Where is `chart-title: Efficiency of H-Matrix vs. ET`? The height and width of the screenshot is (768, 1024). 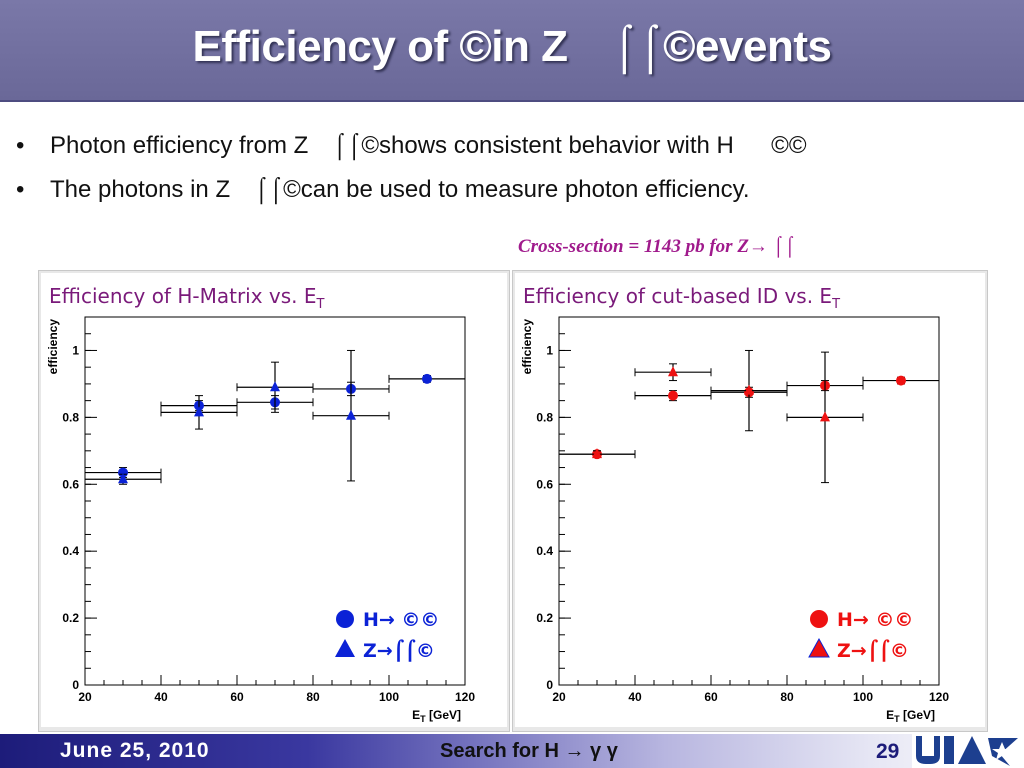 chart-title: Efficiency of H-Matrix vs. ET is located at coordinates (187, 298).